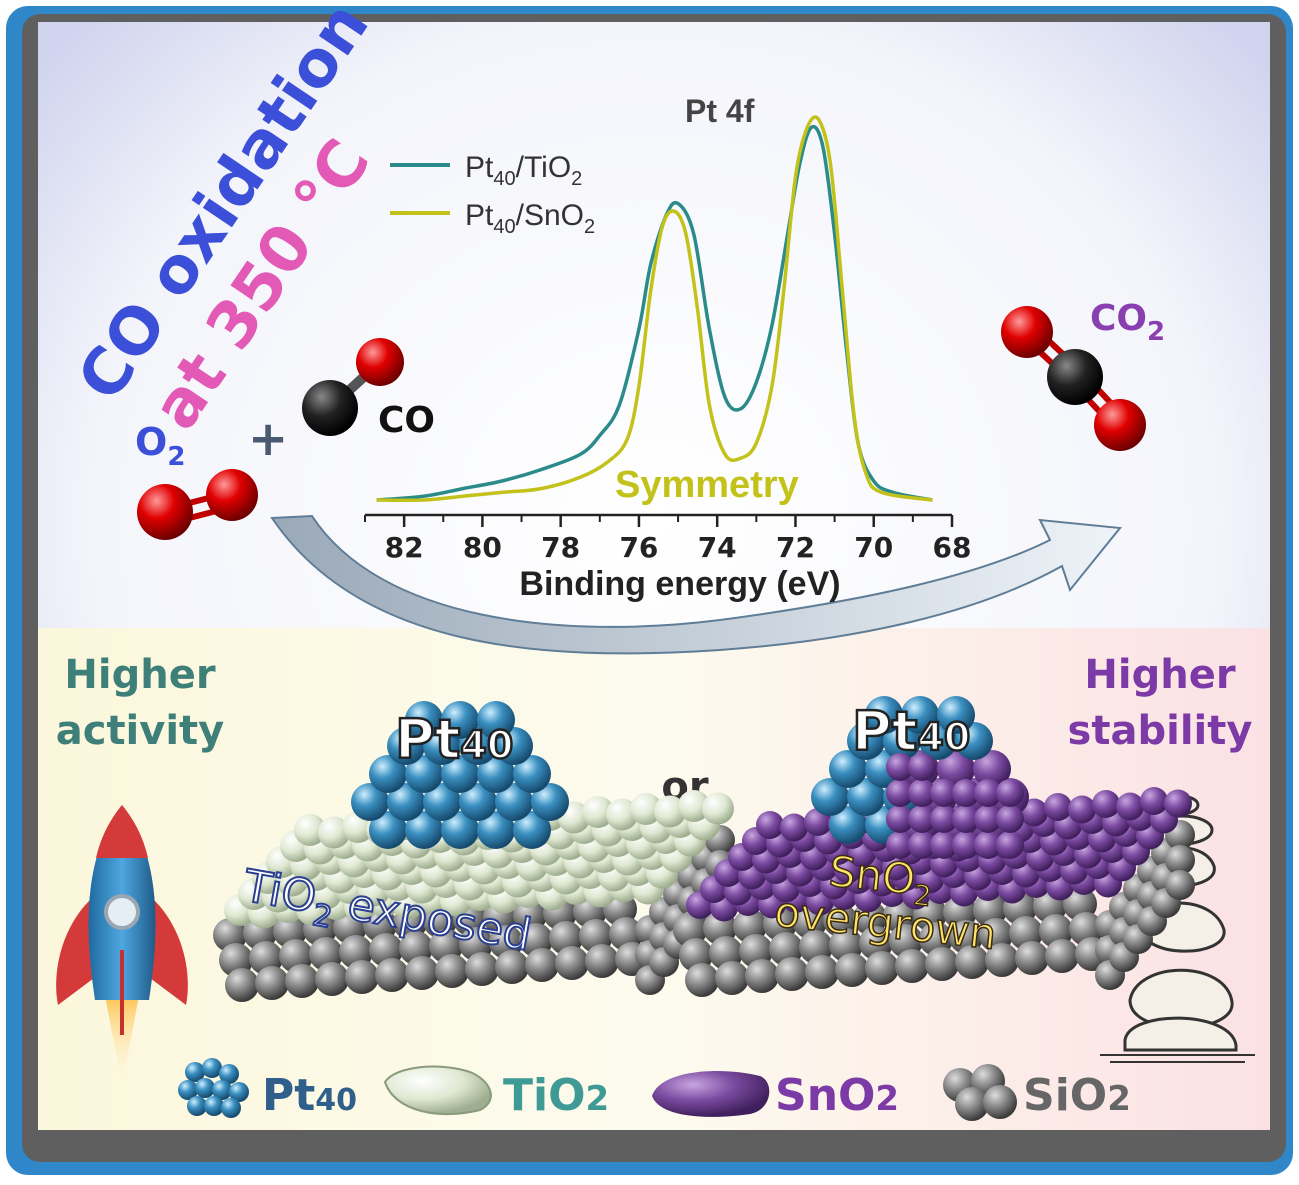 The width and height of the screenshot is (1299, 1185). Describe the element at coordinates (873, 547) in the screenshot. I see `x-tick-label-70: 70` at that location.